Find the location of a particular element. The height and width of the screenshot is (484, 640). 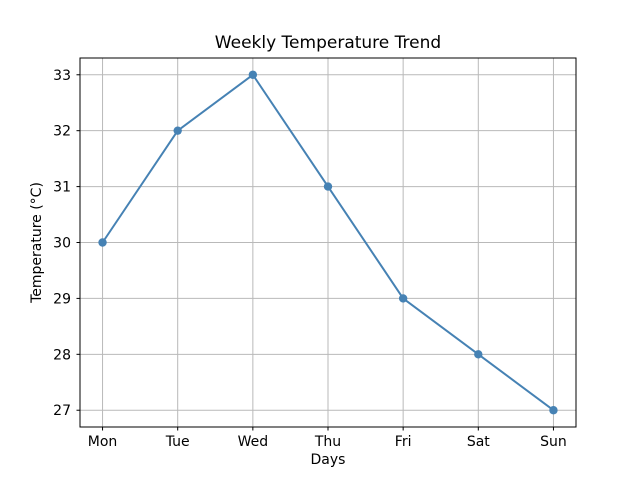

x-axis-label: Days is located at coordinates (328, 460).